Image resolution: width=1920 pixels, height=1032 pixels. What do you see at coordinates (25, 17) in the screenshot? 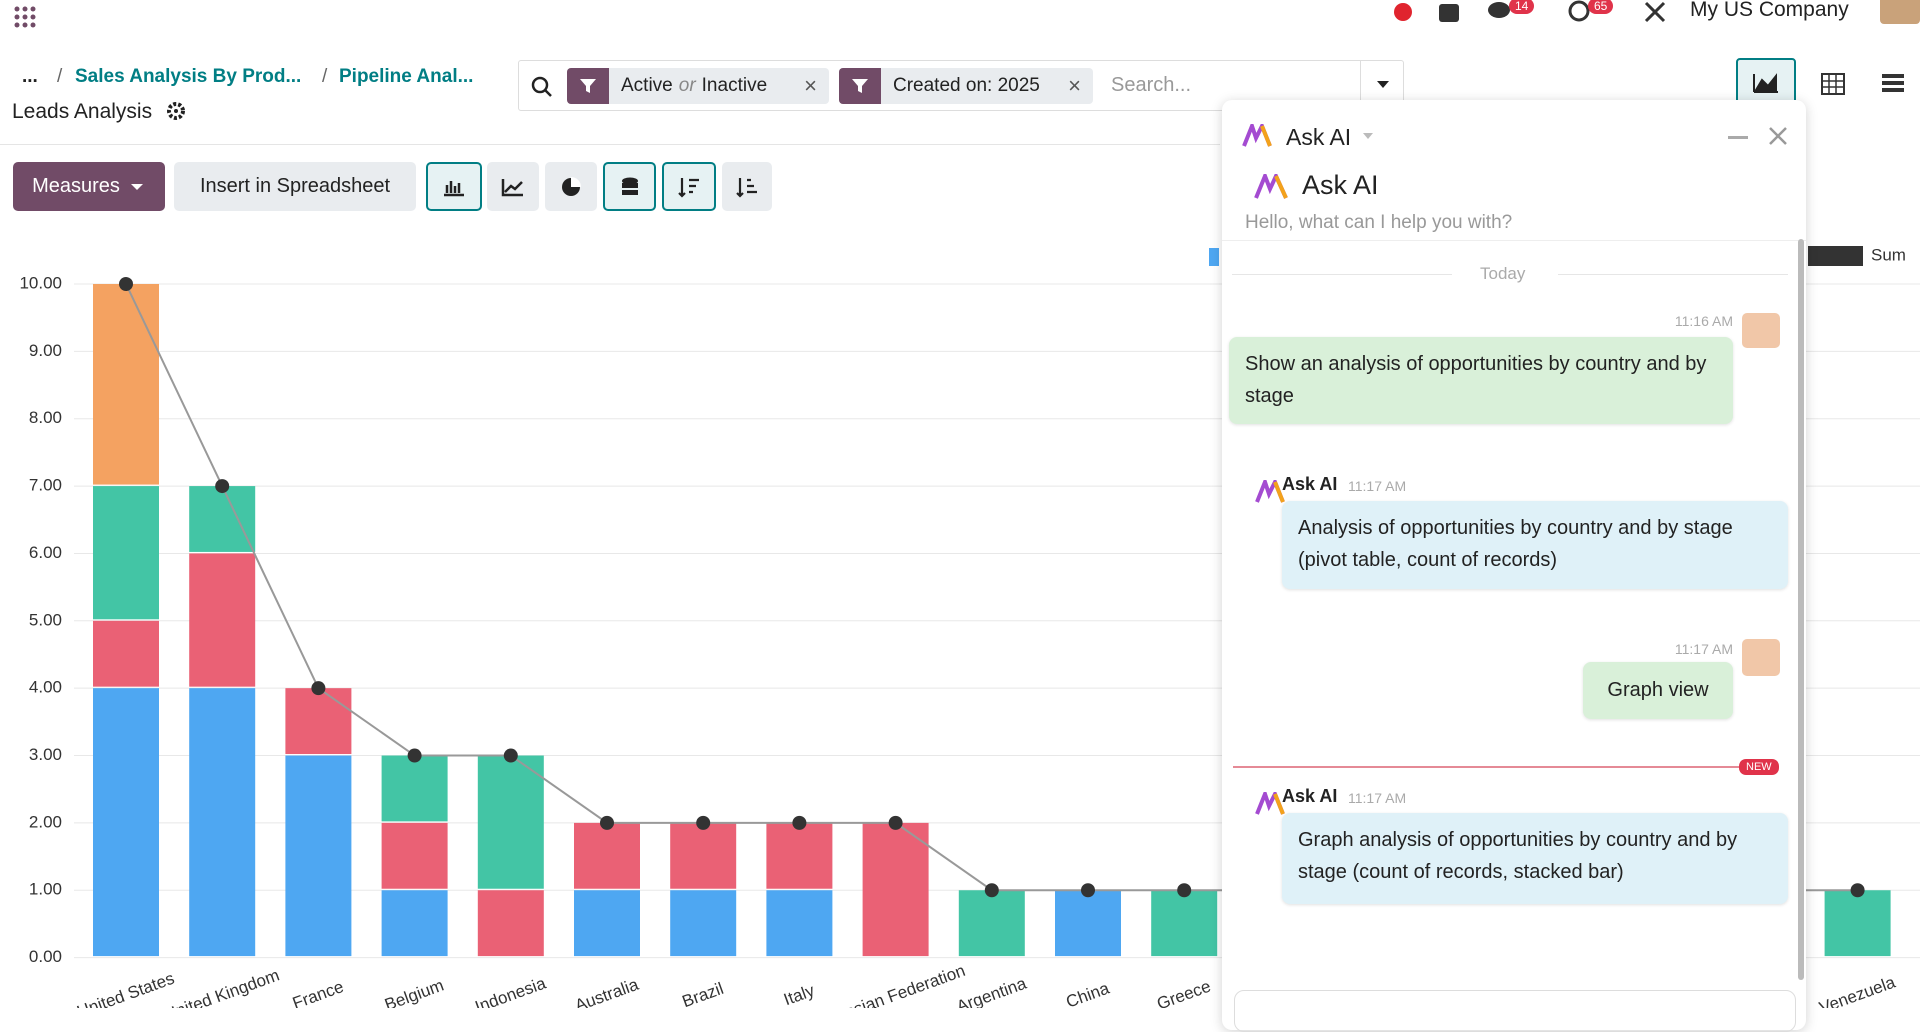
I see `apps-menu` at bounding box center [25, 17].